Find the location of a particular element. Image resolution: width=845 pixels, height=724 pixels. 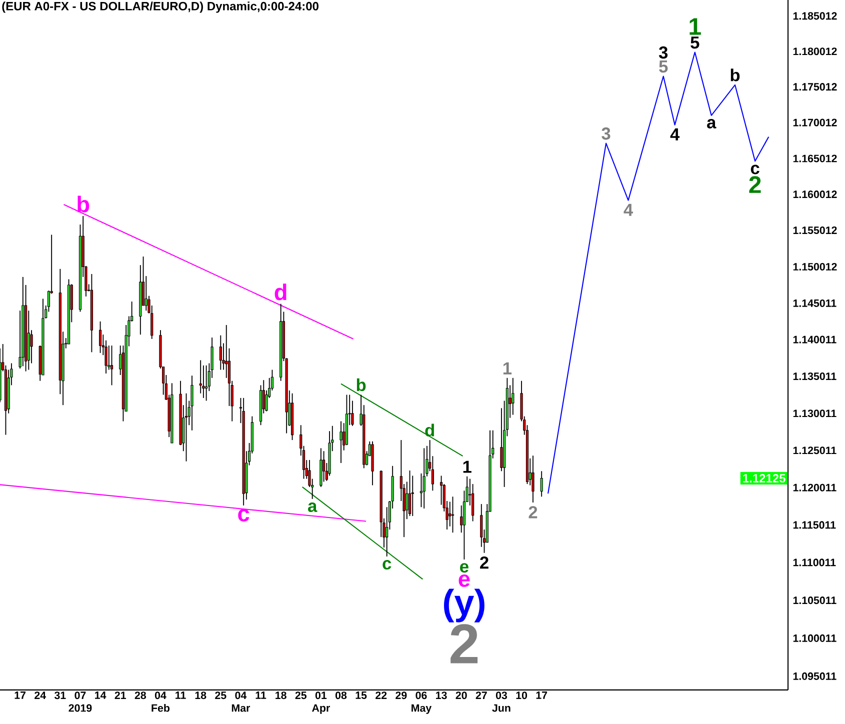

x-tick-label: 03 Jun is located at coordinates (501, 702).